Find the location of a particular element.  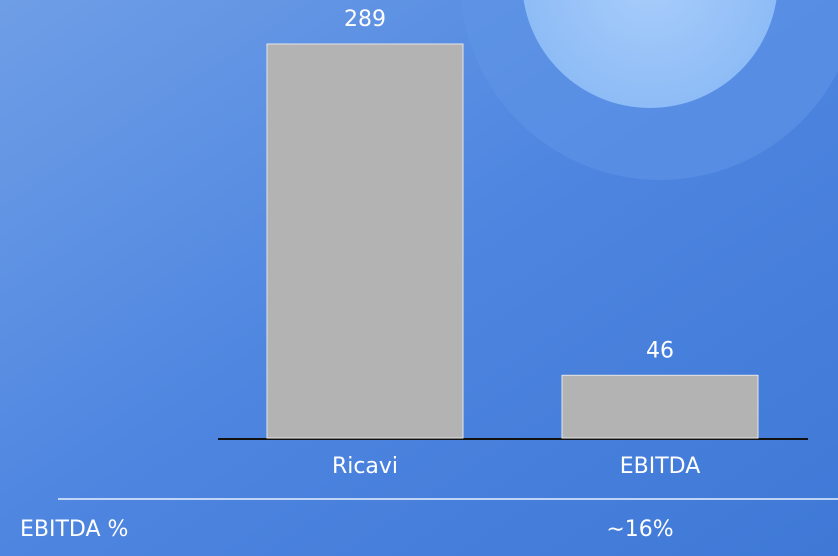

data-label: 46 is located at coordinates (660, 350).